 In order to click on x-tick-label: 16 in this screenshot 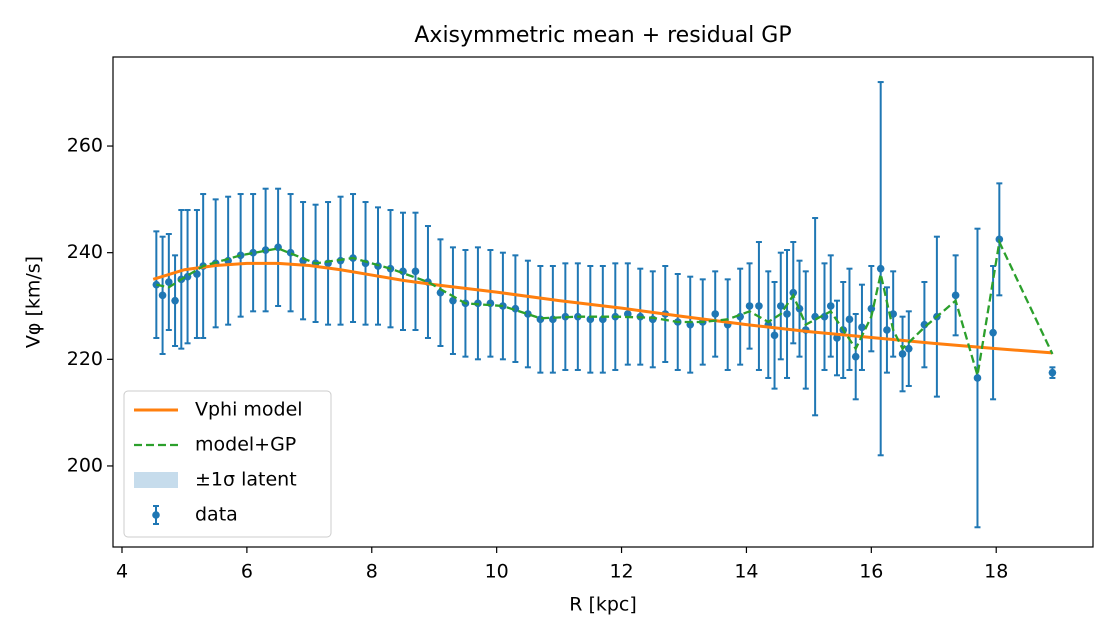, I will do `click(871, 572)`.